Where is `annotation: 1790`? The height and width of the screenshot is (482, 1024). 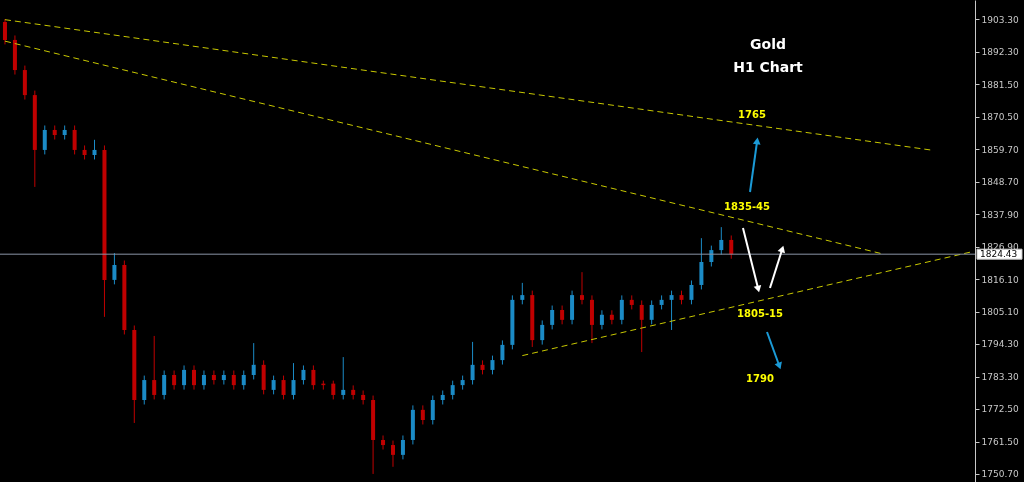 annotation: 1790 is located at coordinates (760, 378).